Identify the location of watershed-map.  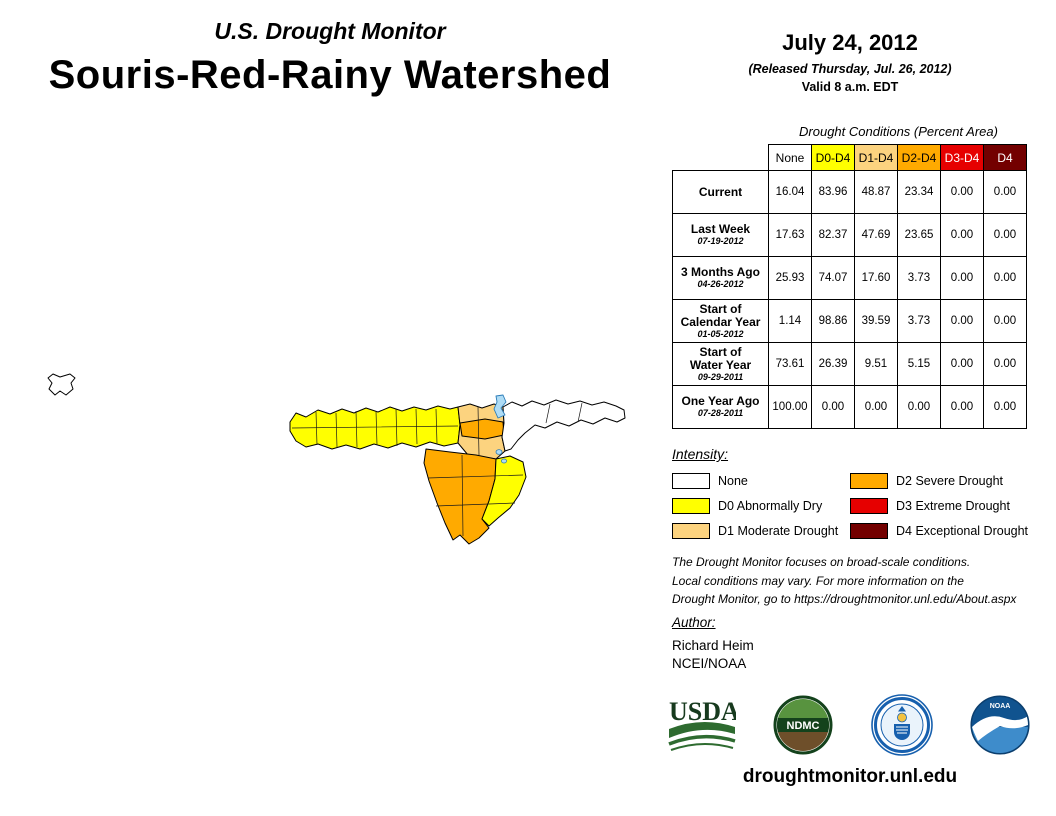
(340, 460).